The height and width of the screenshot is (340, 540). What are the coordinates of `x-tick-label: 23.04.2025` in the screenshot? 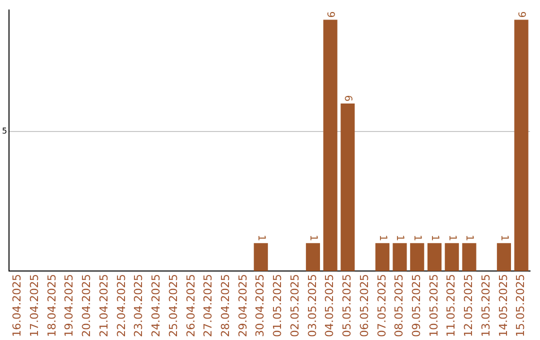 It's located at (139, 306).